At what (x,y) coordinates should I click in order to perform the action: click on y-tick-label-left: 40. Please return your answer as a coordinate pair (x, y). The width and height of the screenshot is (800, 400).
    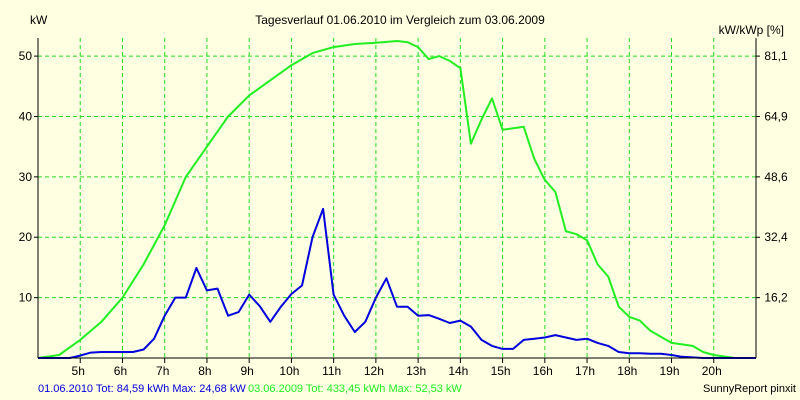
    Looking at the image, I should click on (26, 116).